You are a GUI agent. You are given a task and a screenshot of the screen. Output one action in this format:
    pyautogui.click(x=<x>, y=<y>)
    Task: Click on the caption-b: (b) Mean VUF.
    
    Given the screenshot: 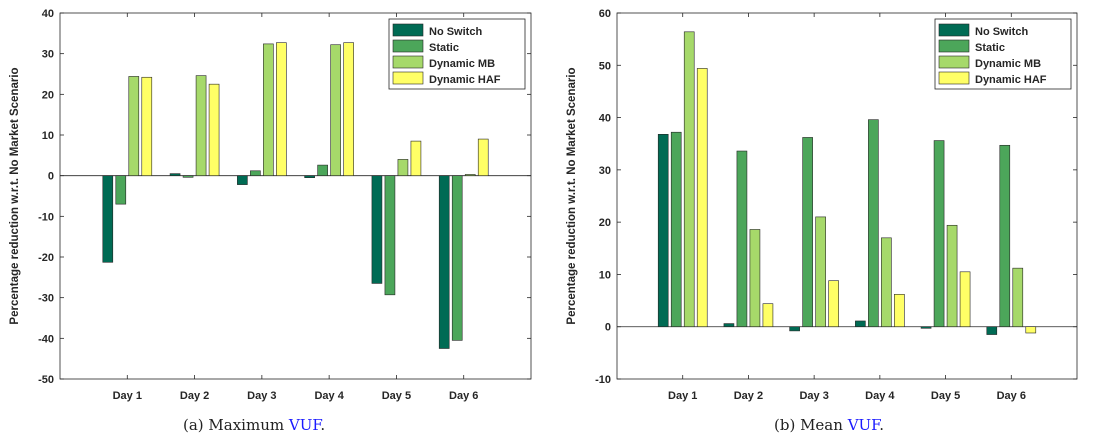 What is the action you would take?
    pyautogui.click(x=829, y=425)
    